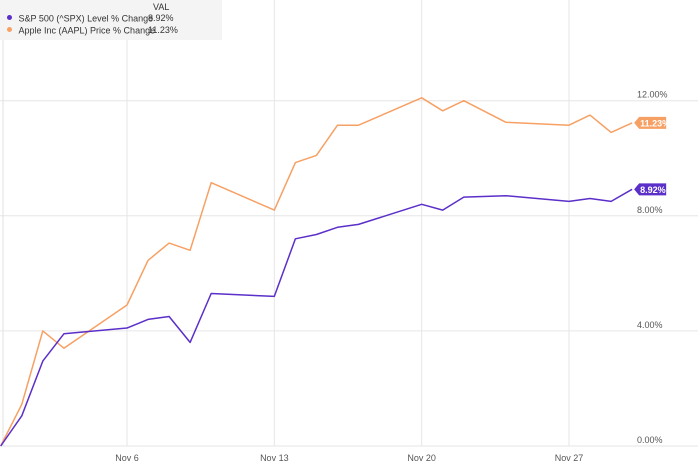 The height and width of the screenshot is (472, 698). I want to click on legend-label-spx: S&P 500 (^SPX) Level % Change, so click(86, 18).